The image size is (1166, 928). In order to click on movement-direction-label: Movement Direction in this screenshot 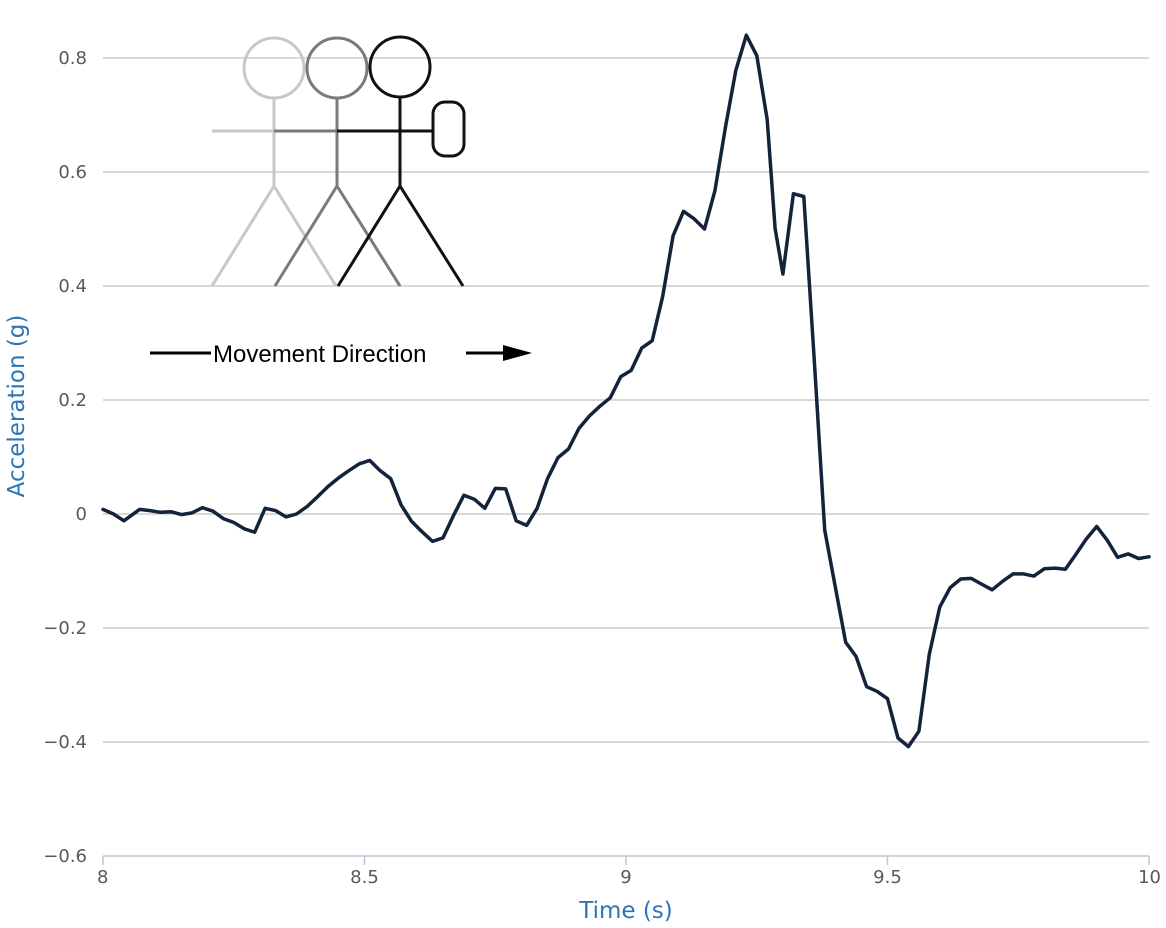, I will do `click(319, 354)`.